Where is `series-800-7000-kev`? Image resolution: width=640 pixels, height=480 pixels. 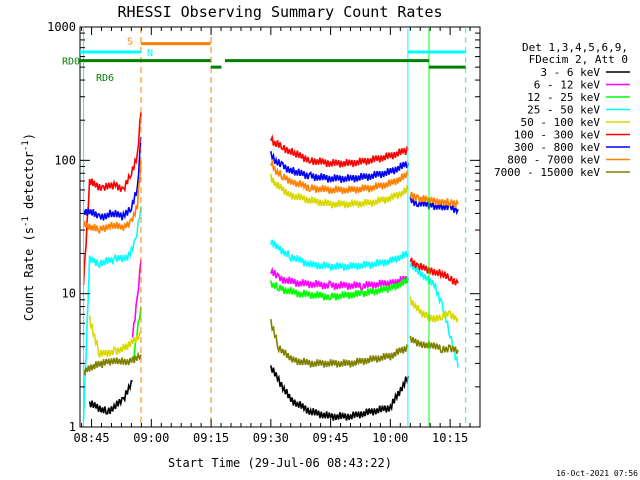
series-800-7000-kev is located at coordinates (270, 196).